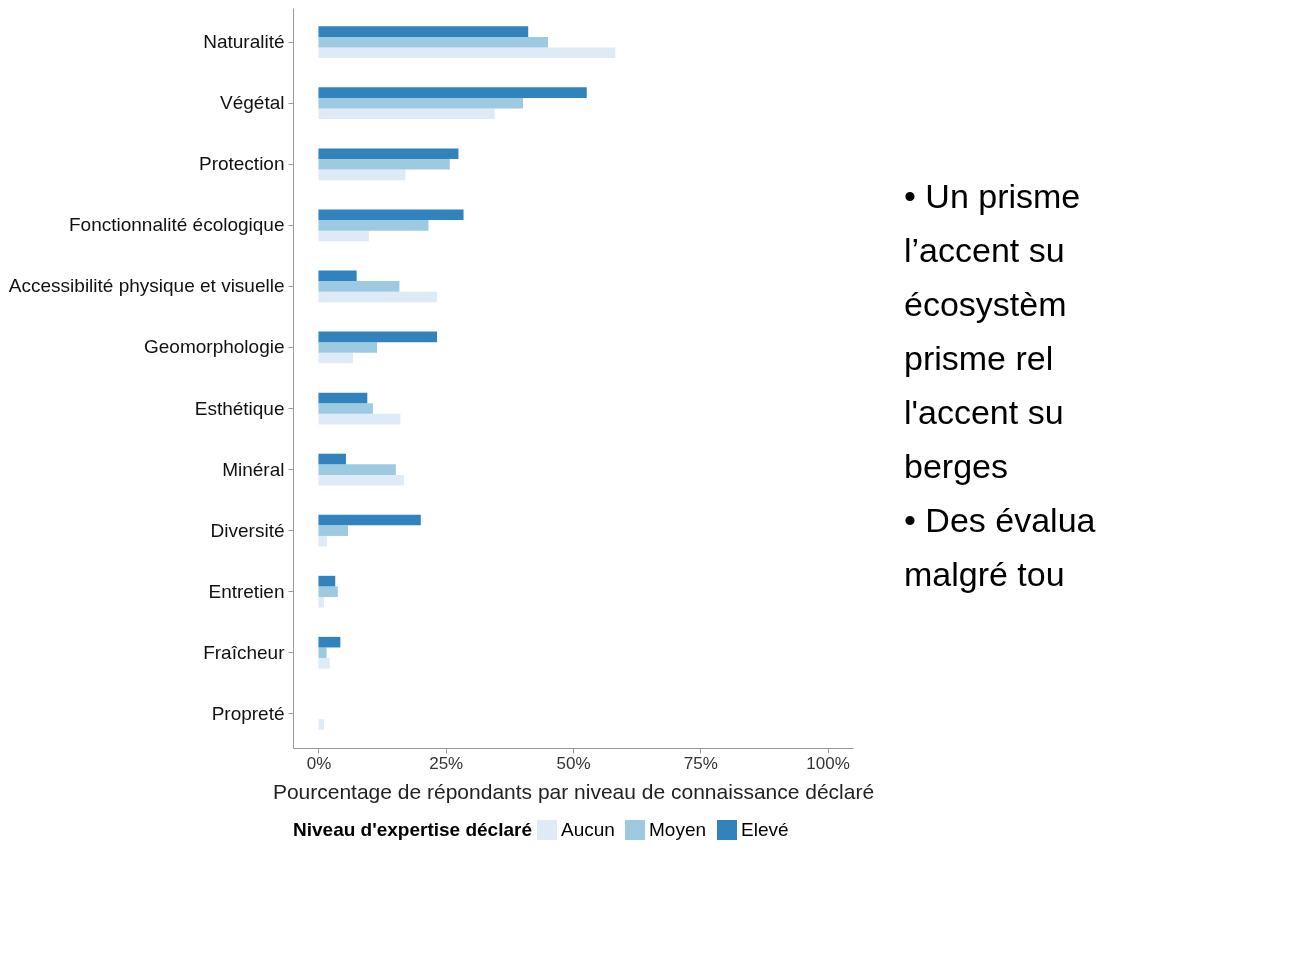 Image resolution: width=1311 pixels, height=979 pixels. I want to click on x-tick-label: 100%, so click(828, 763).